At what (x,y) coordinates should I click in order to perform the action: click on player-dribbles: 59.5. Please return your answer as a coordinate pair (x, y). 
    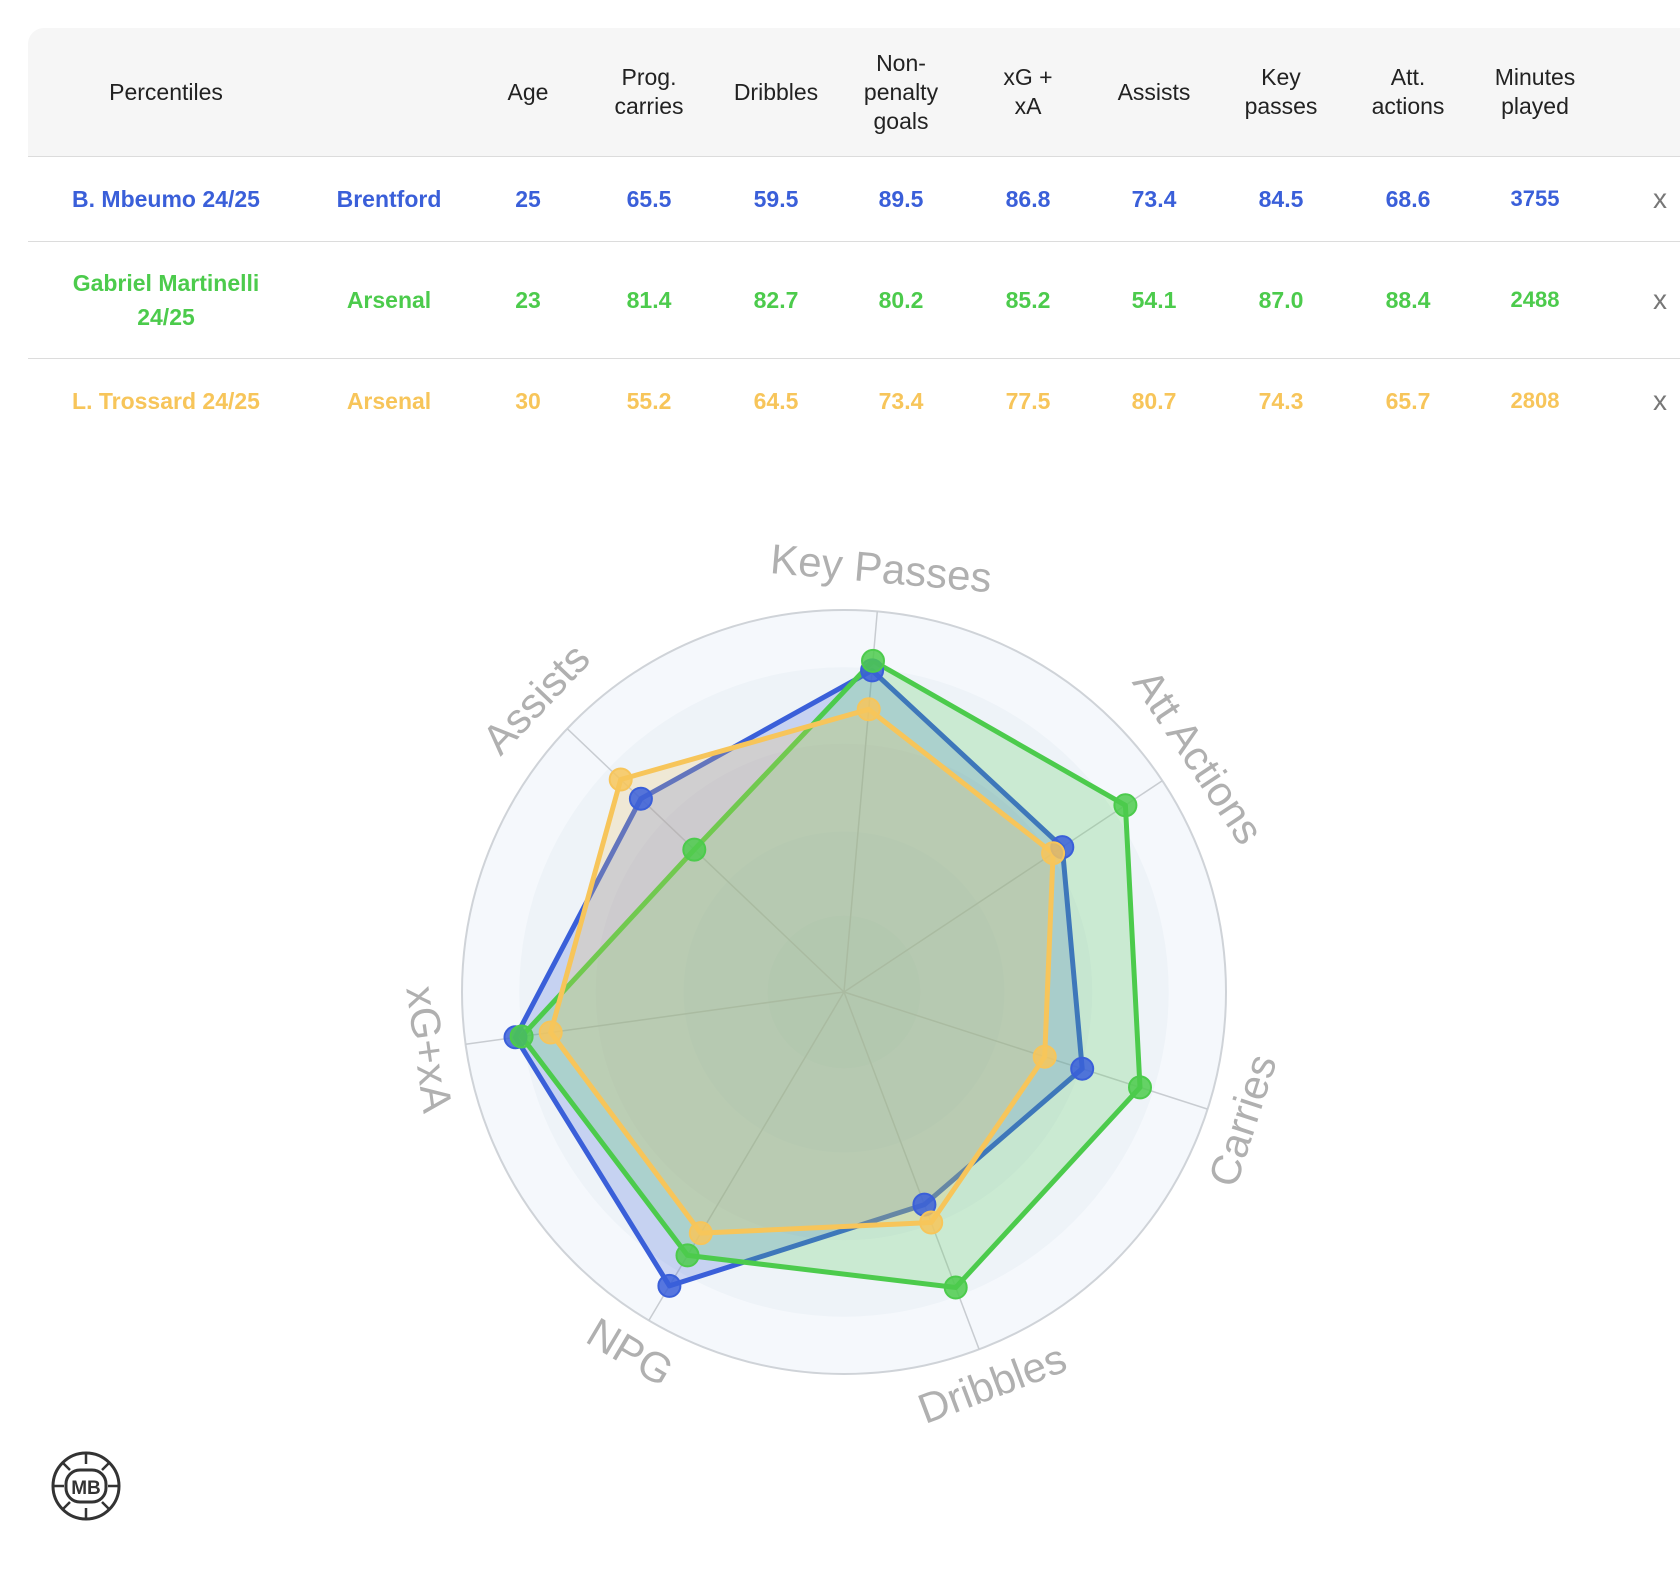
    Looking at the image, I should click on (776, 199).